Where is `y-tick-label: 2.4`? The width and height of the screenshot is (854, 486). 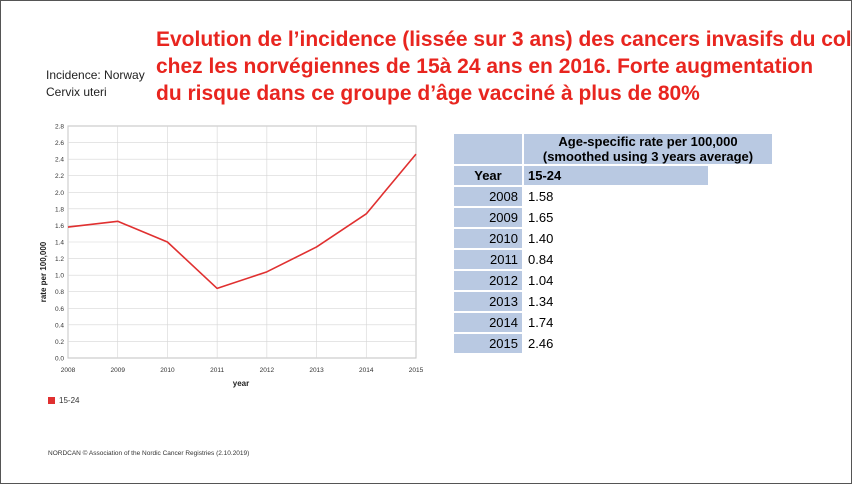 y-tick-label: 2.4 is located at coordinates (59, 160).